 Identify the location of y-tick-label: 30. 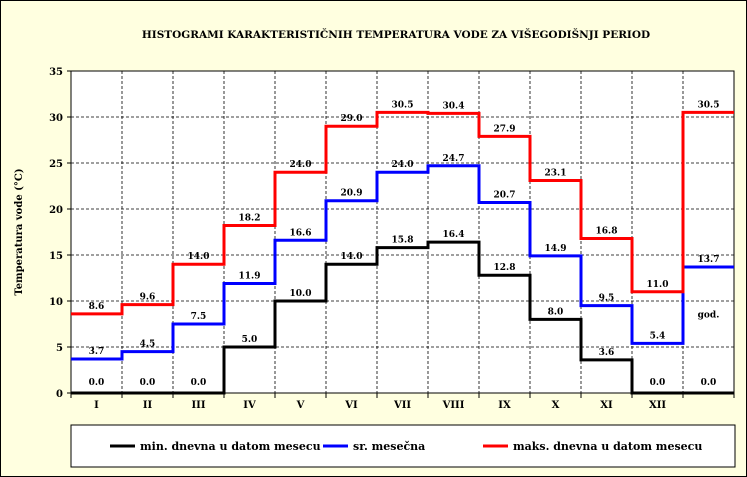
(56, 118).